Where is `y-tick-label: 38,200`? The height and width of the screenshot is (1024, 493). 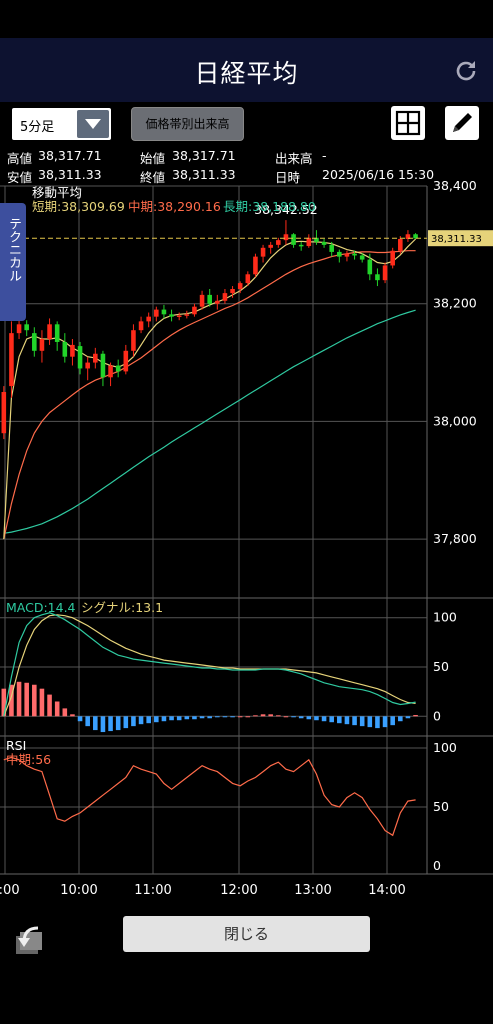 y-tick-label: 38,200 is located at coordinates (455, 303).